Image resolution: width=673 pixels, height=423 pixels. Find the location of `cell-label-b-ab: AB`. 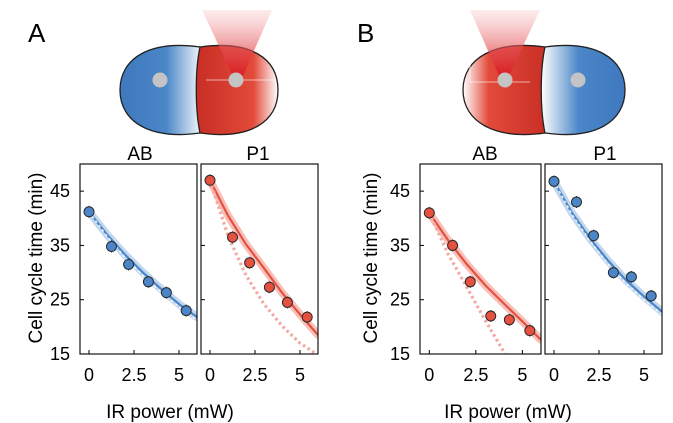

cell-label-b-ab: AB is located at coordinates (484, 154).